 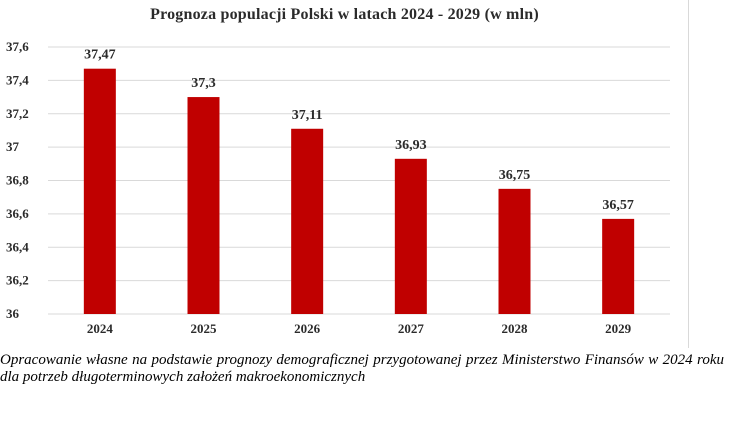 What do you see at coordinates (17, 213) in the screenshot?
I see `y-tick-label: 36,6` at bounding box center [17, 213].